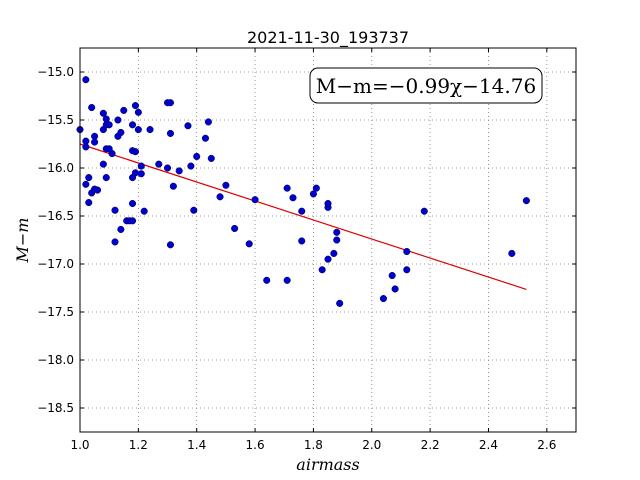  I want to click on y-tick-label: −15.0, so click(55, 72).